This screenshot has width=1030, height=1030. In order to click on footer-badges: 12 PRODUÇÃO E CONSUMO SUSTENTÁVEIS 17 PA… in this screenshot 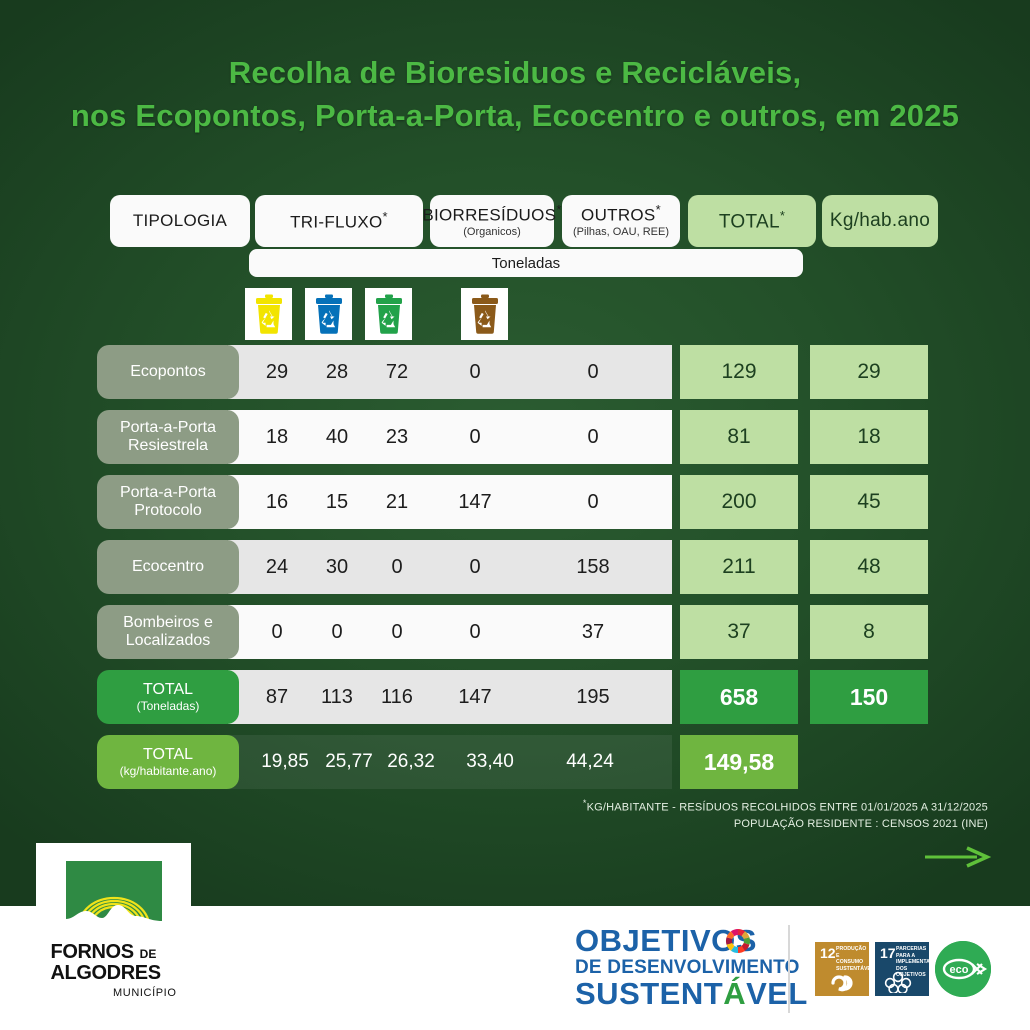, I will do `click(903, 969)`.